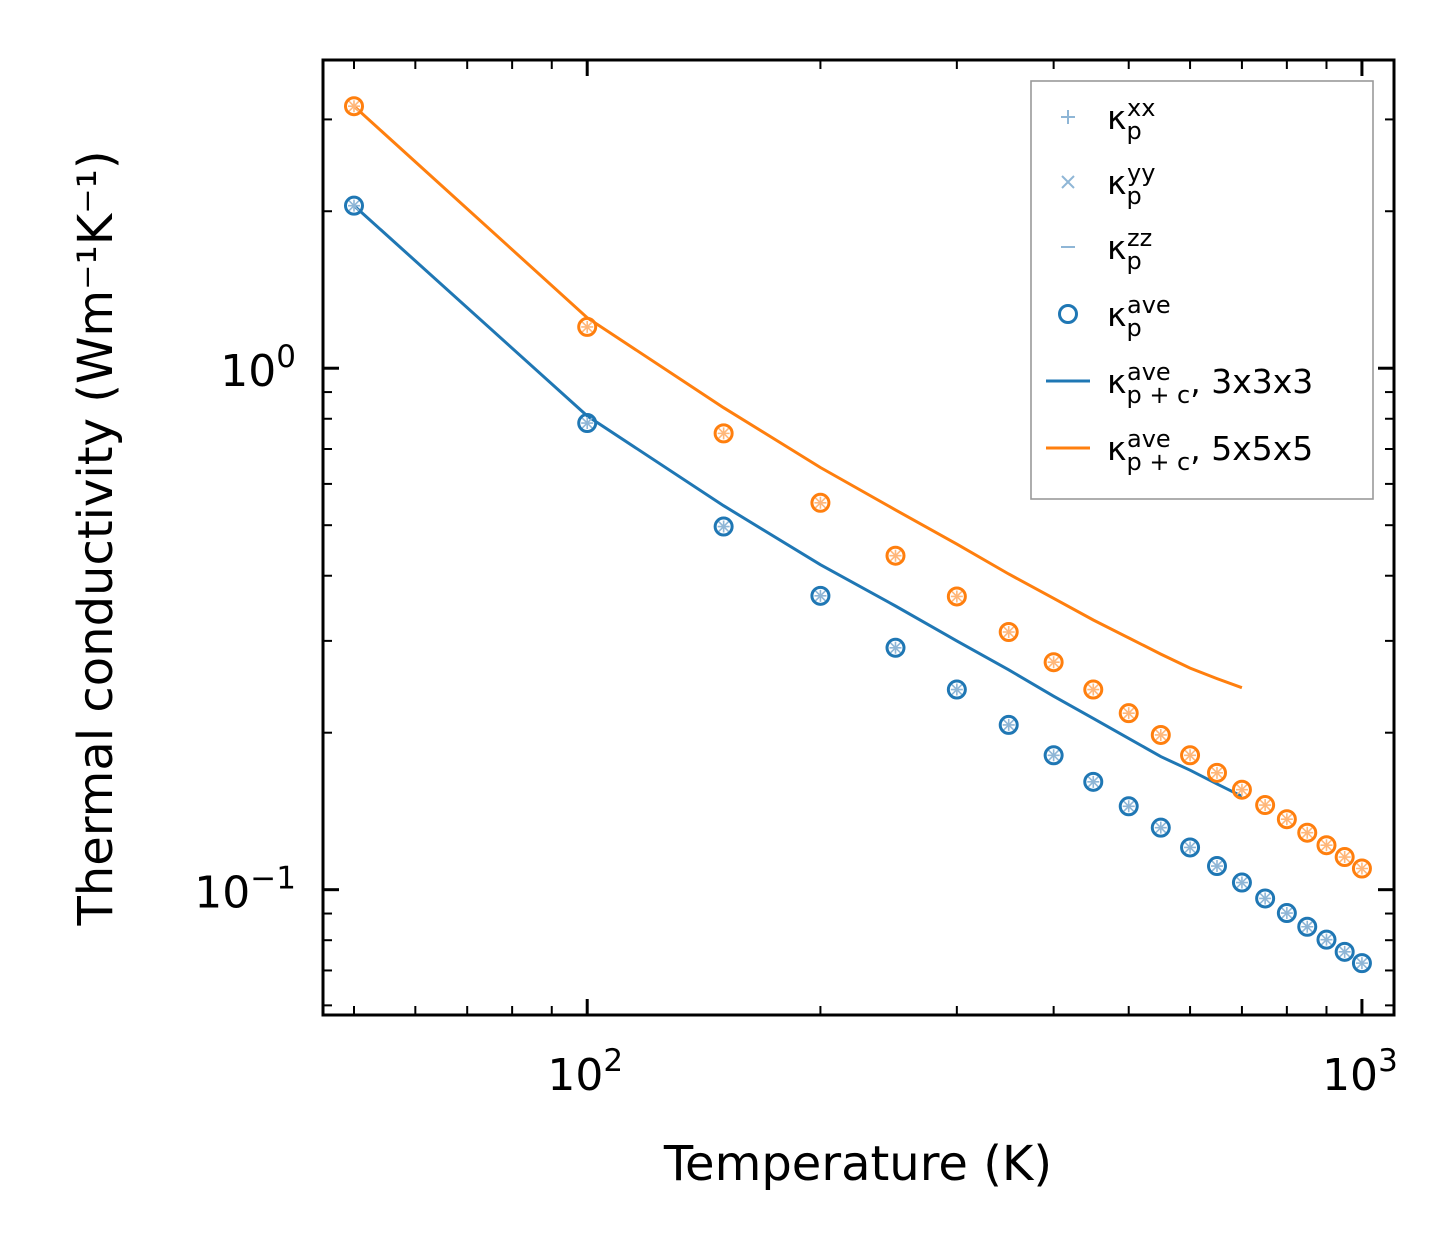 The height and width of the screenshot is (1254, 1454). I want to click on legend-circle-icon, so click(1068, 314).